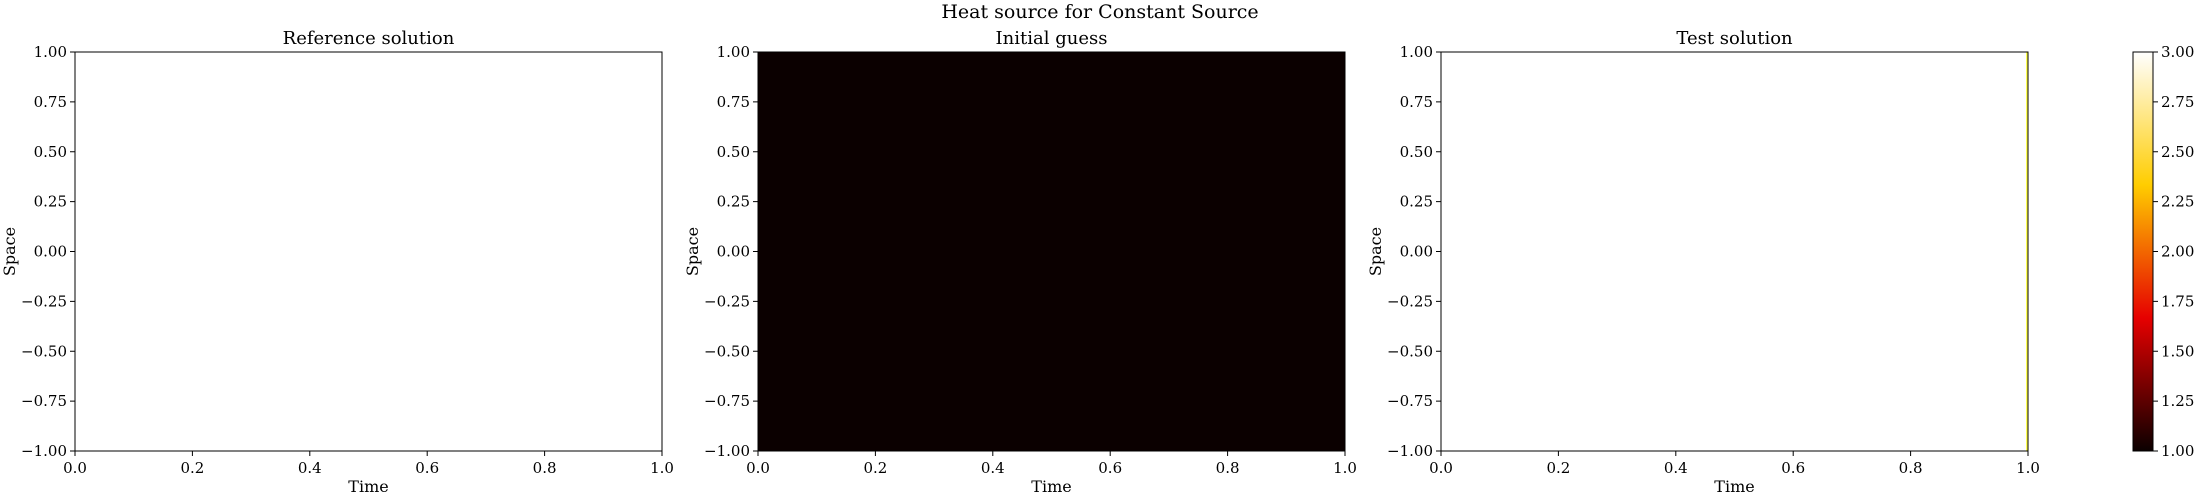  I want to click on colorbar-tick-label: 1.75, so click(2177, 301).